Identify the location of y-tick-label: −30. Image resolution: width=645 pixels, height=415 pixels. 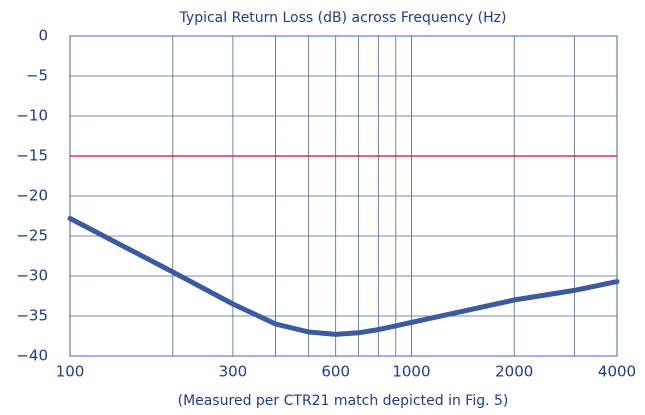
(32, 276).